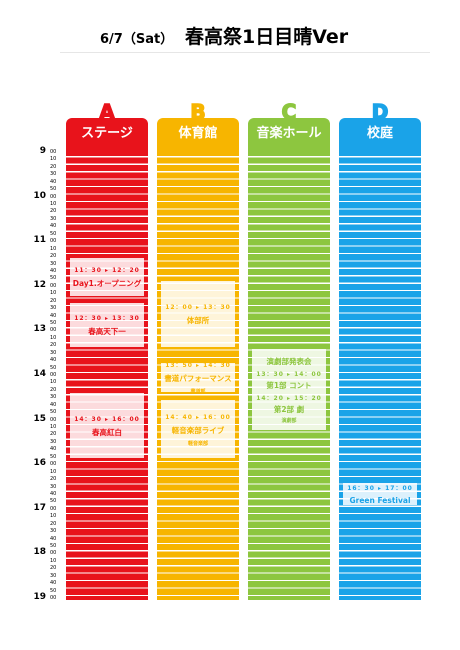 The width and height of the screenshot is (460, 650). I want to click on event-time: 12：00 ▸ 13：30, so click(198, 307).